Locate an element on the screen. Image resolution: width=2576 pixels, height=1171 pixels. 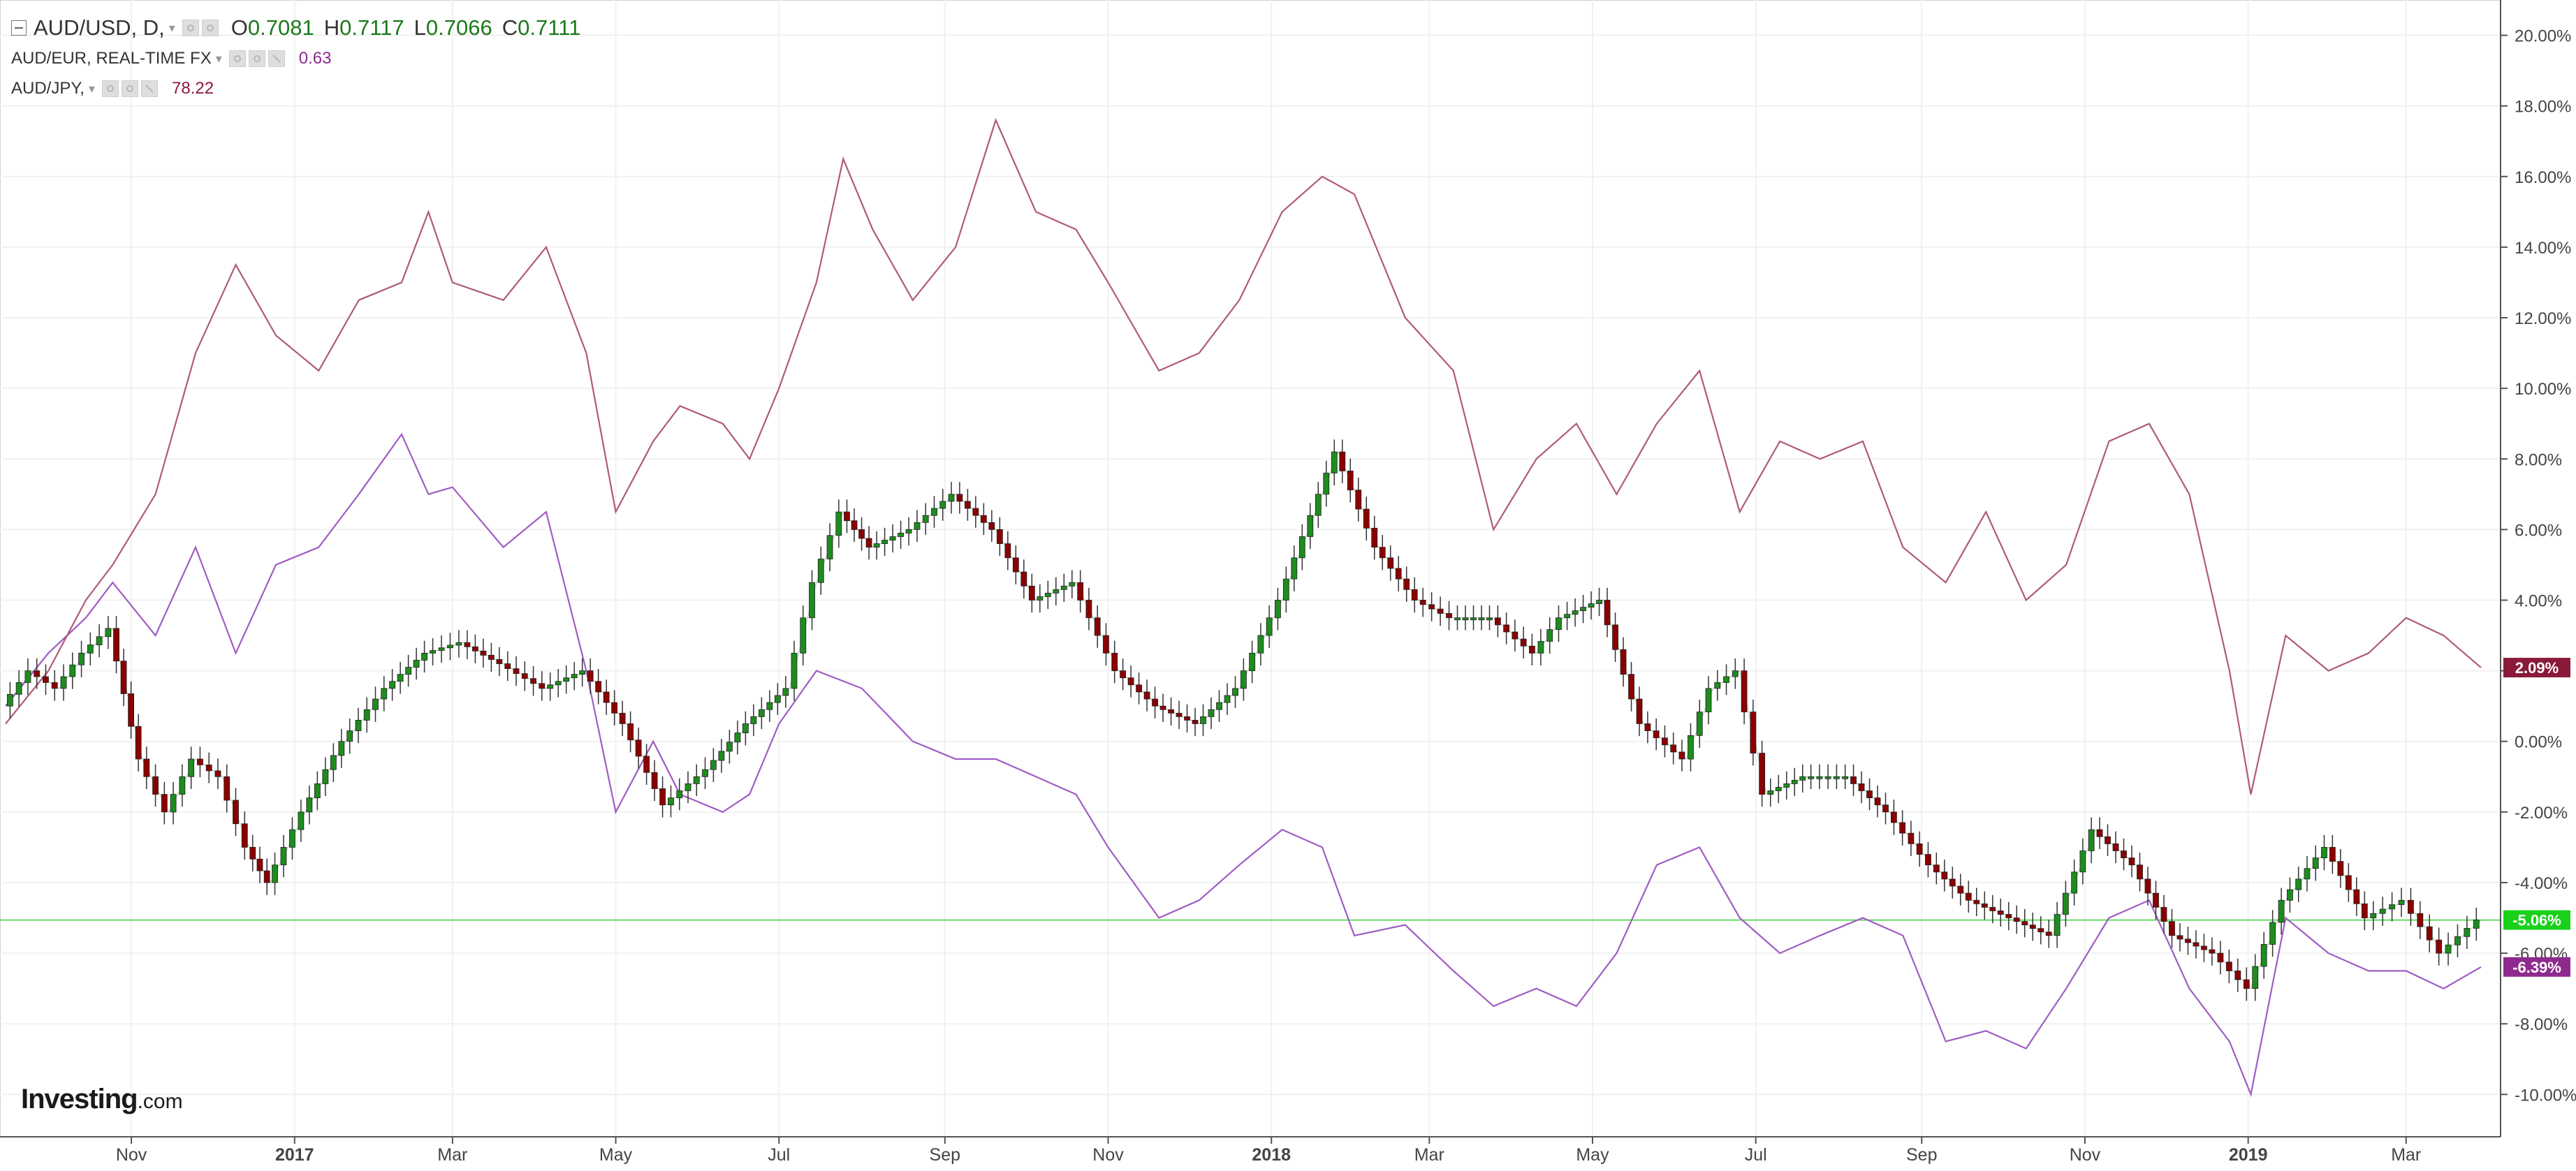
compare-2-value: 78.22 is located at coordinates (192, 88).